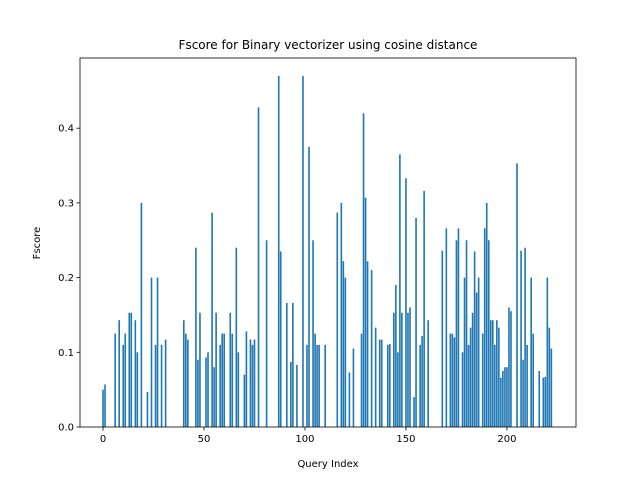  Describe the element at coordinates (506, 439) in the screenshot. I see `x-tick-label: 200` at that location.